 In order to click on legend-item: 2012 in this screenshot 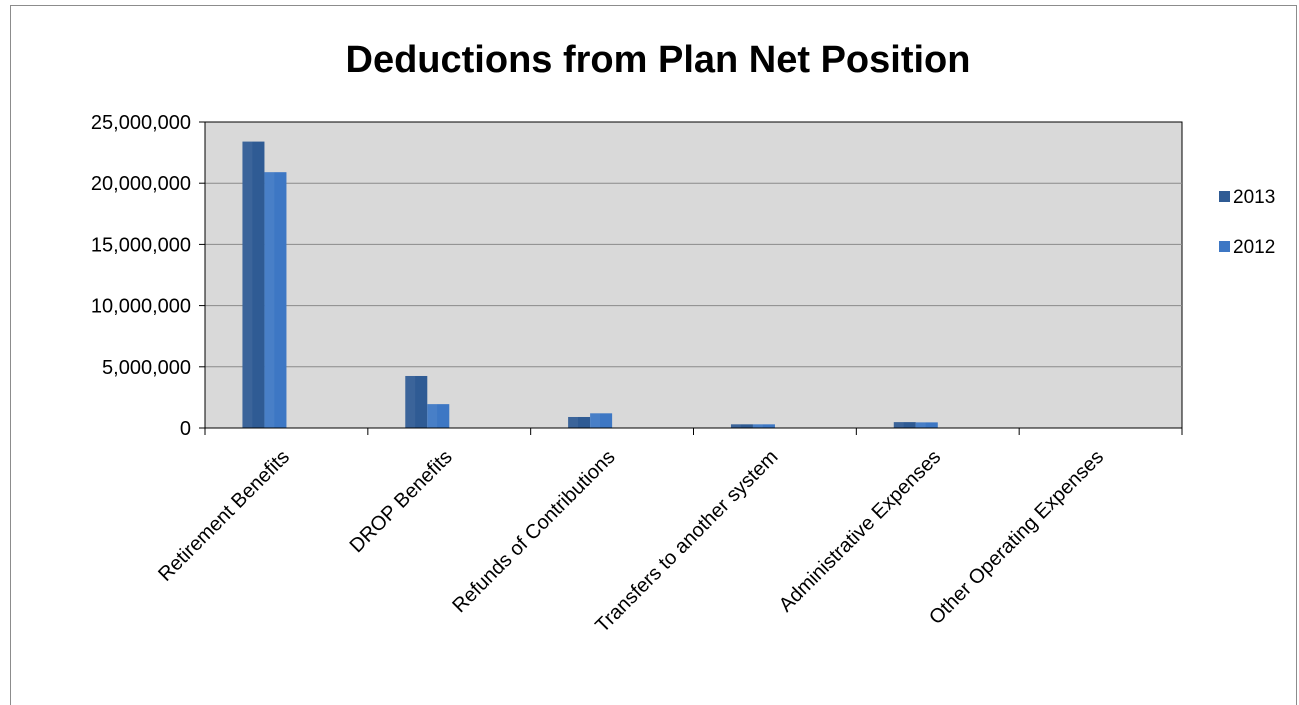, I will do `click(1247, 247)`.